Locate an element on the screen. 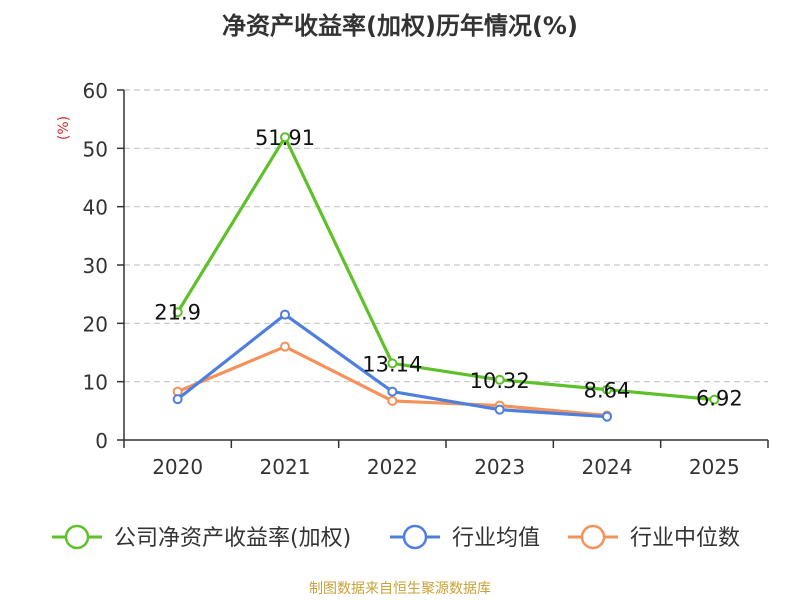 The width and height of the screenshot is (800, 600). x-tick-label: 2021 is located at coordinates (285, 467).